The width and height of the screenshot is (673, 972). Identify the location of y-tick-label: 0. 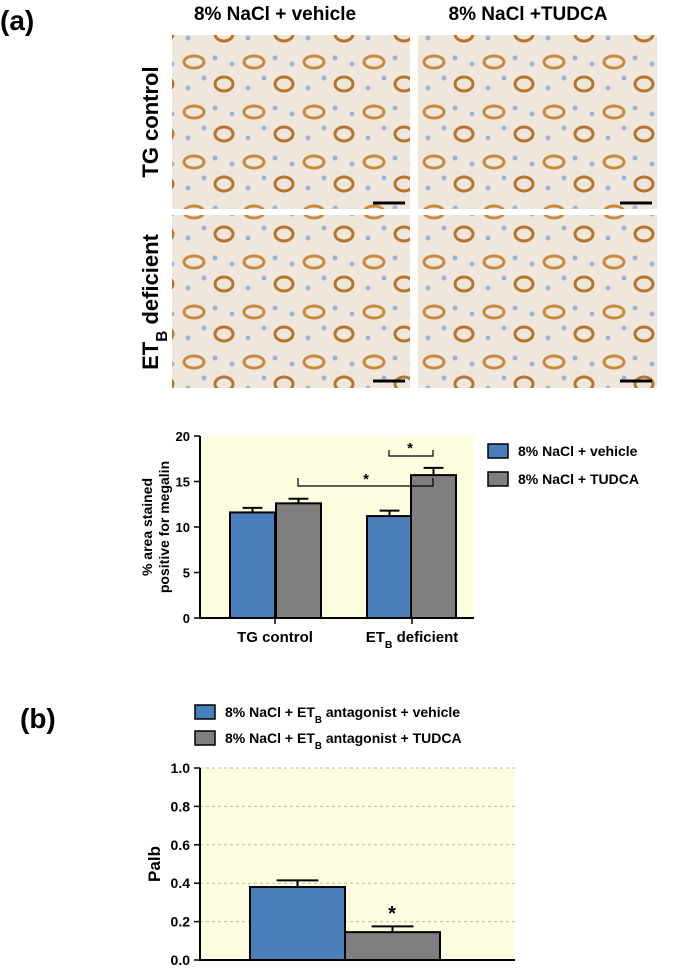
(186, 618).